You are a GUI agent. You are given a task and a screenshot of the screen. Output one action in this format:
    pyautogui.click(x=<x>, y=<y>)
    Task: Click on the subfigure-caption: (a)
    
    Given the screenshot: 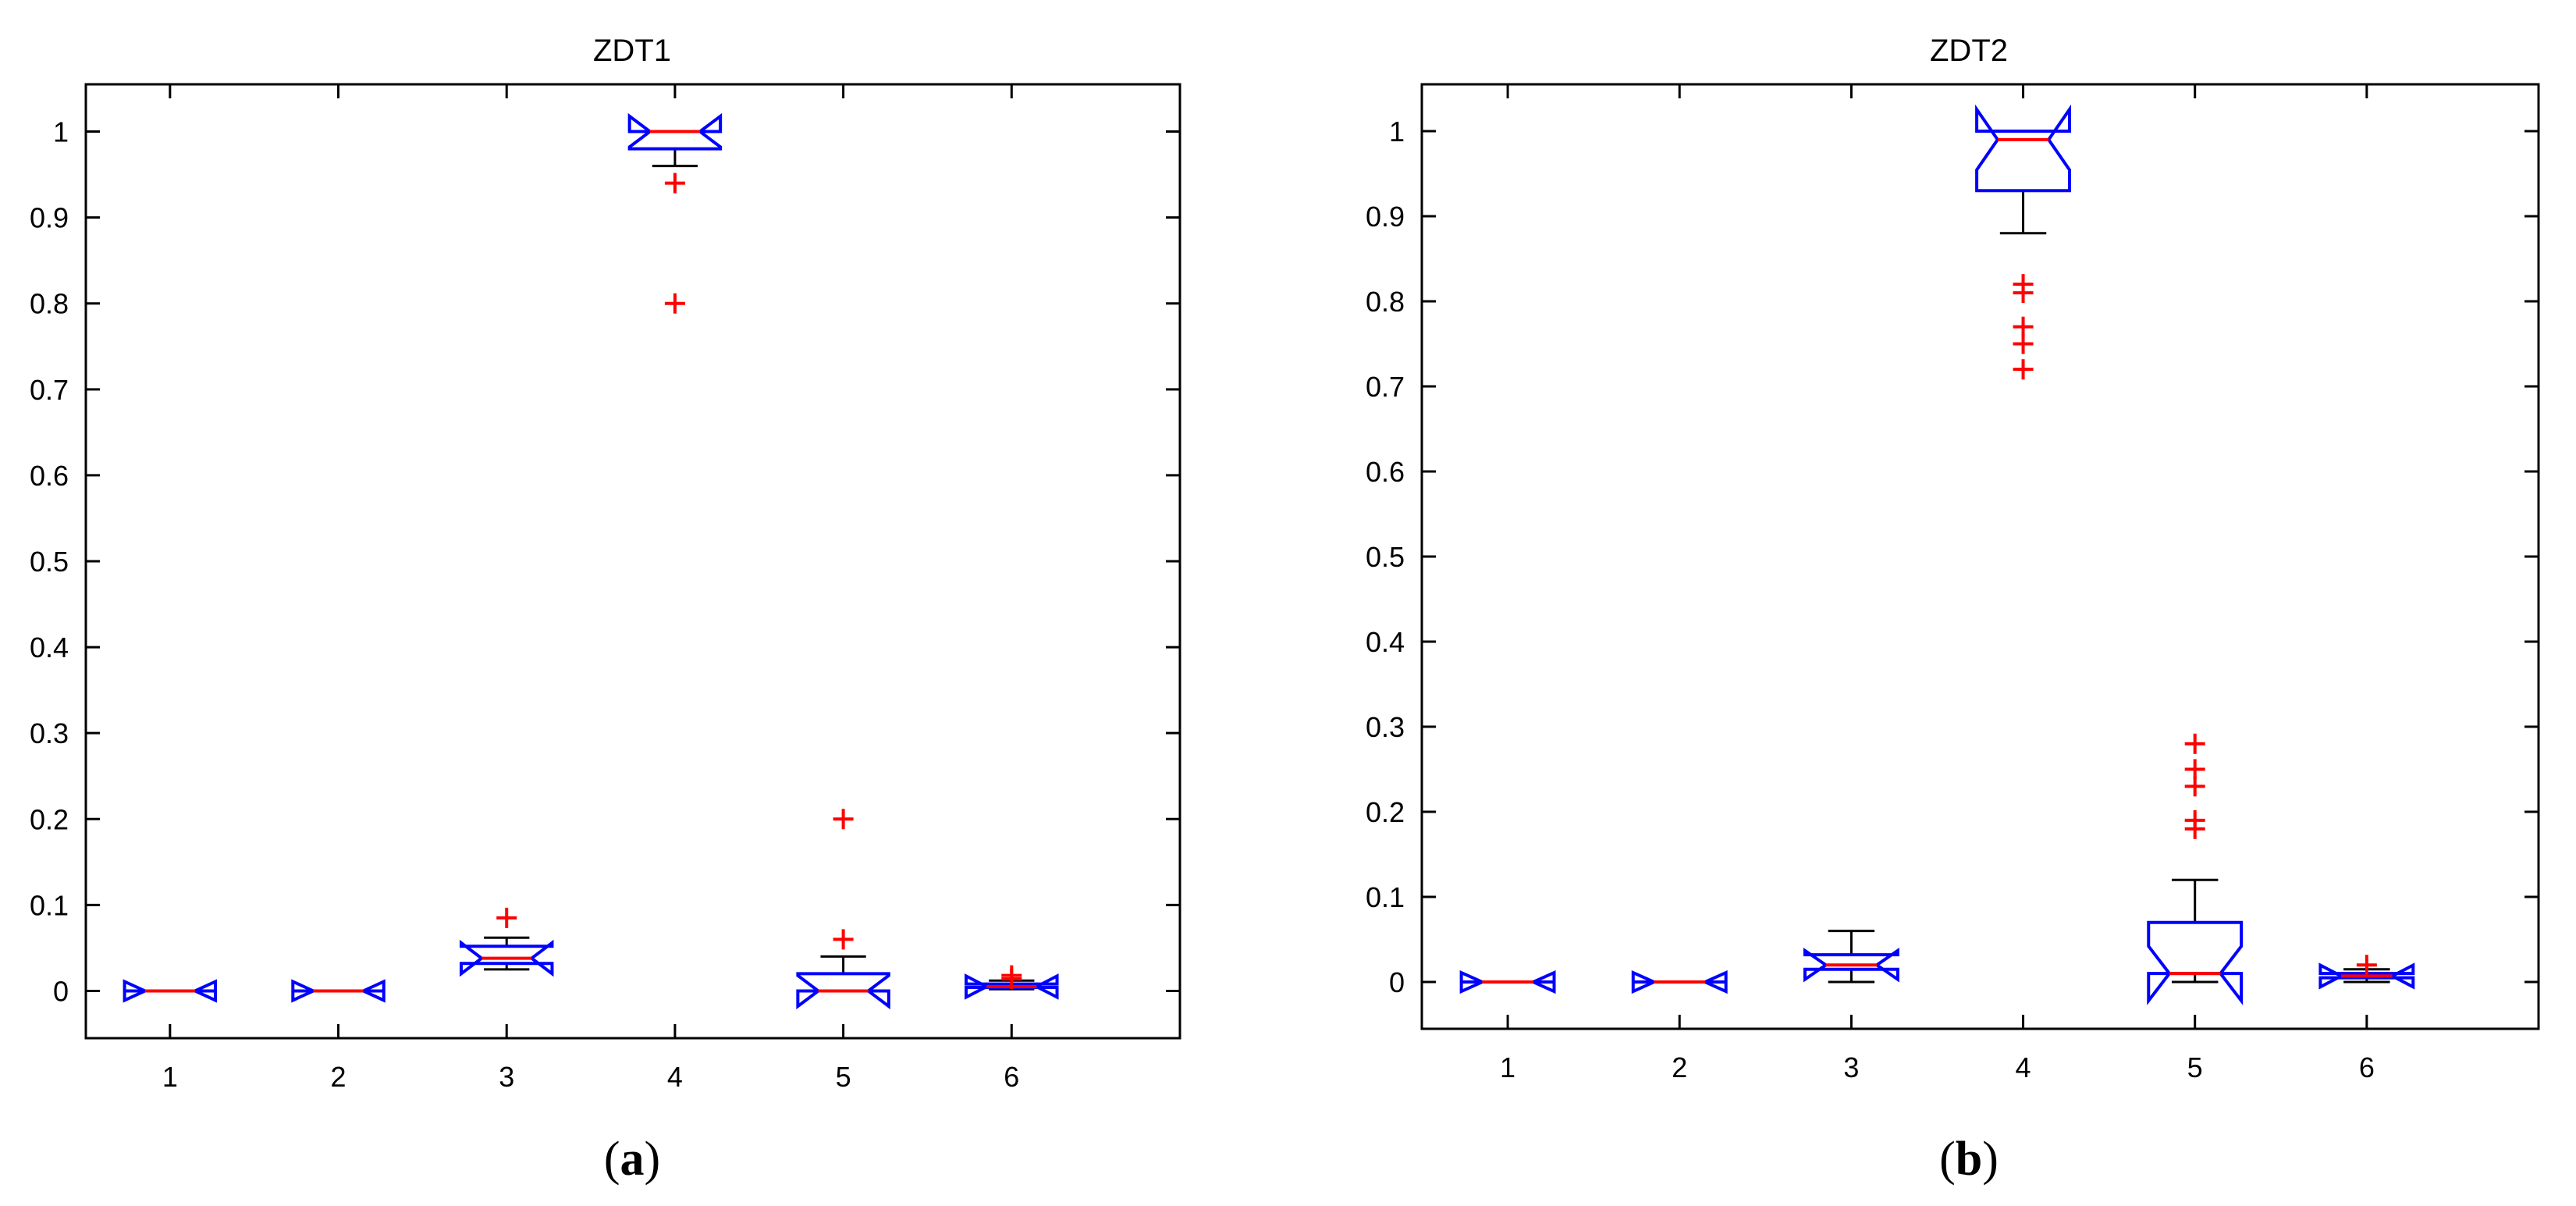 What is the action you would take?
    pyautogui.click(x=632, y=1160)
    